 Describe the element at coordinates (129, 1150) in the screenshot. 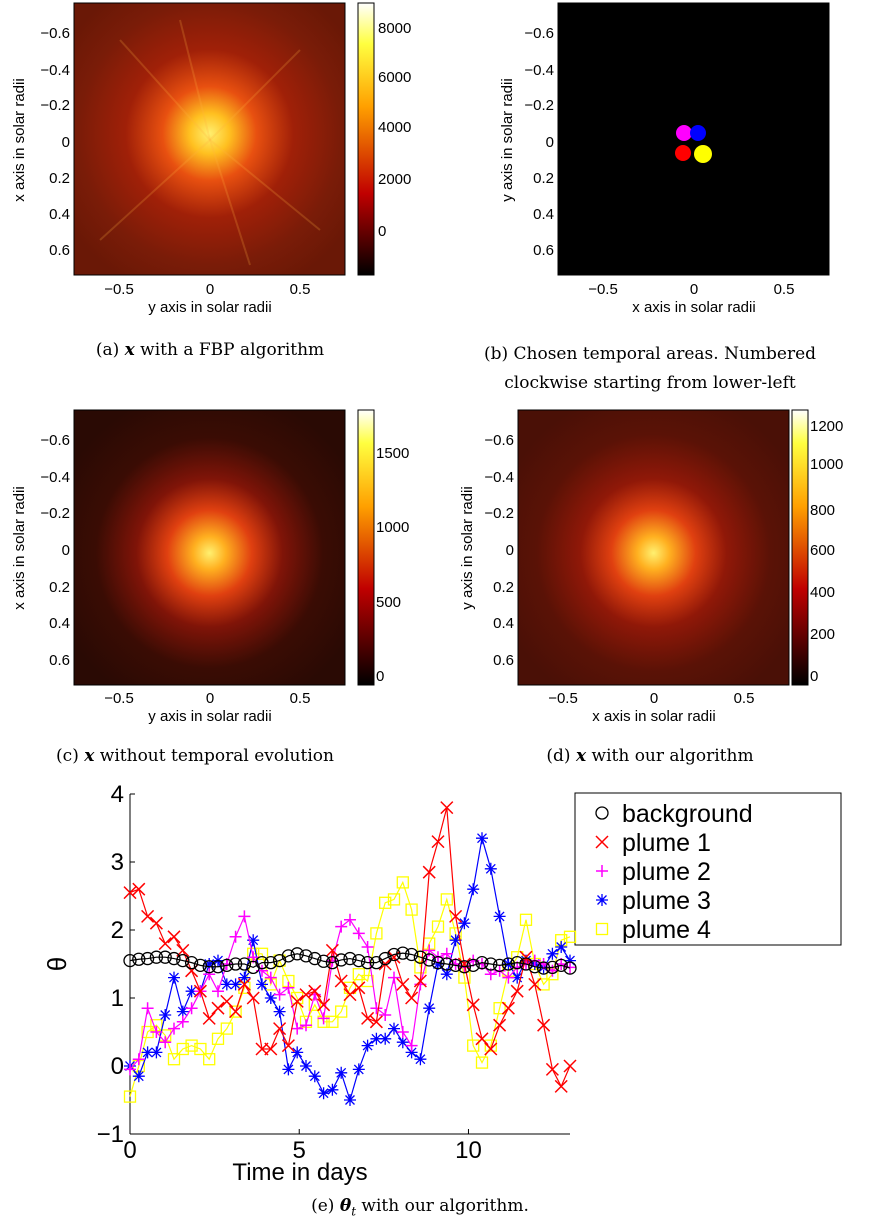

I see `x-tick-label: 0` at that location.